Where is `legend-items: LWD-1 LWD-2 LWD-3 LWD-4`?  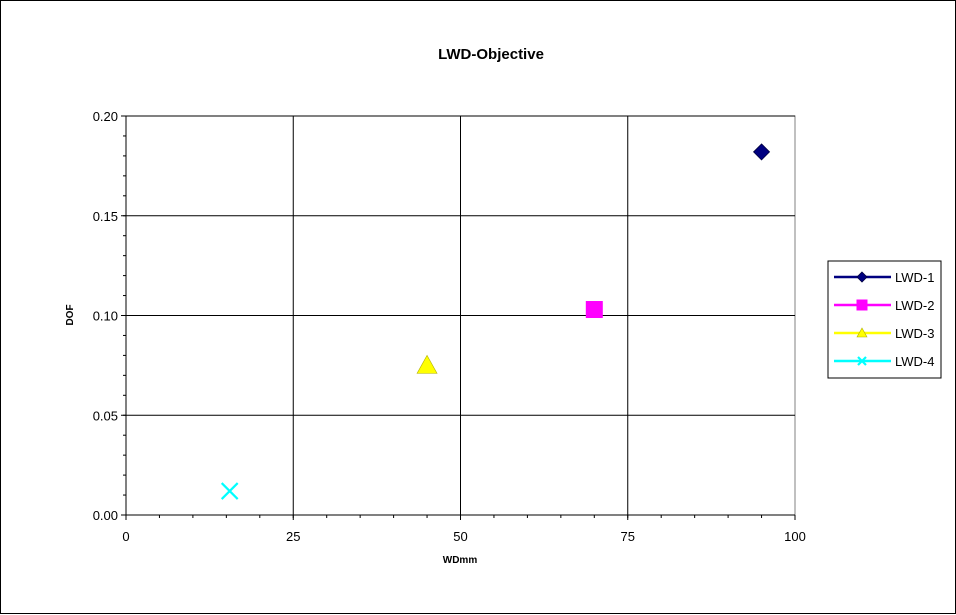
legend-items: LWD-1 LWD-2 LWD-3 LWD-4 is located at coordinates (884, 319).